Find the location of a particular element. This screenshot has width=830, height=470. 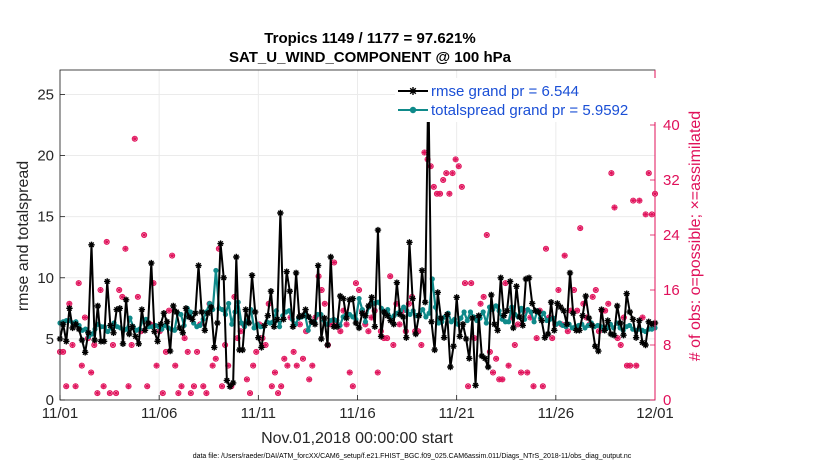

x-axis-label: Nov.01,2018 00:00:00 start is located at coordinates (357, 438).